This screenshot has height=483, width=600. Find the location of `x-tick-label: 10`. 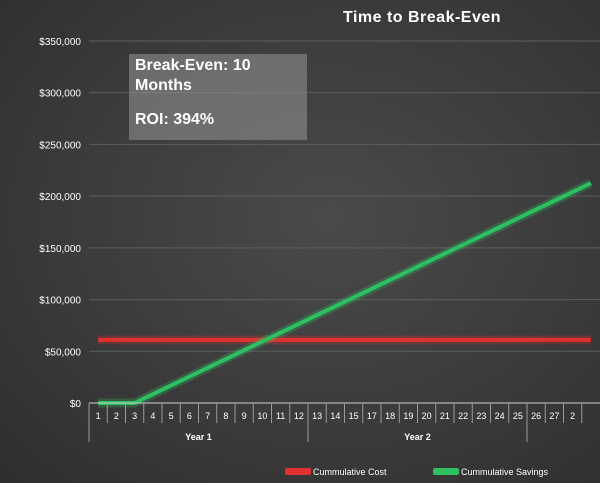

x-tick-label: 10 is located at coordinates (262, 416).